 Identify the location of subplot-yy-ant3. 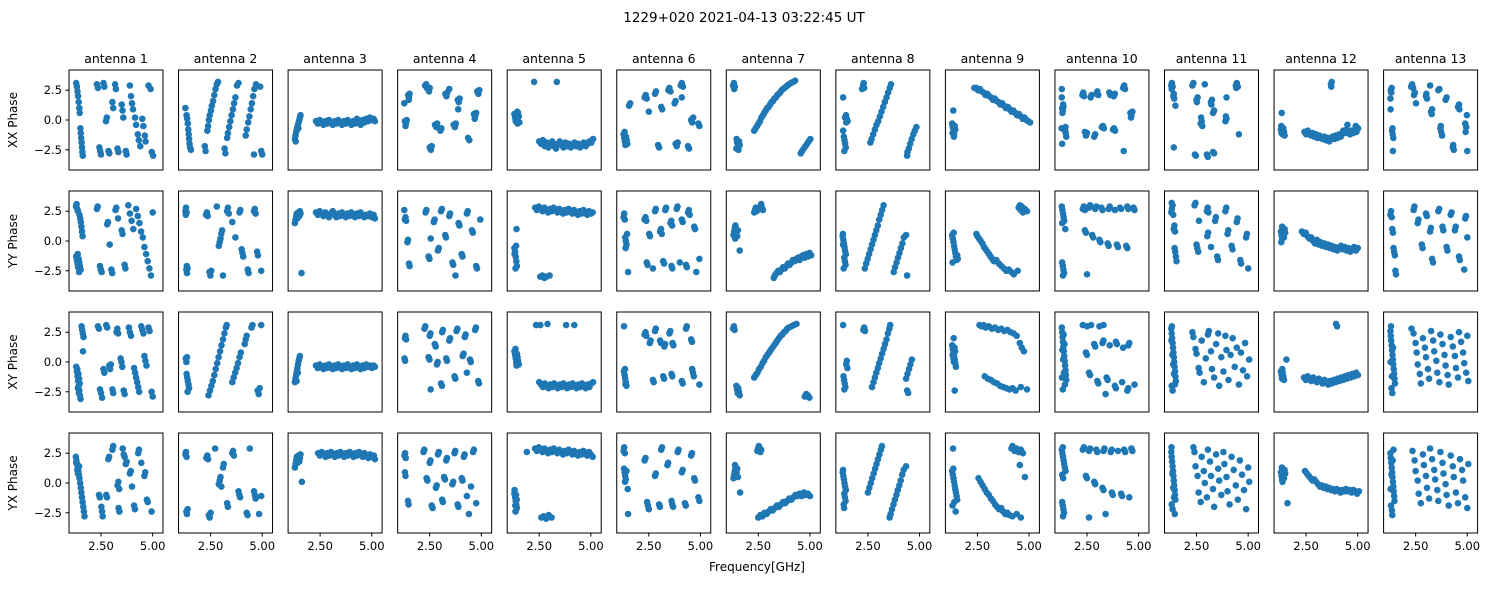
(335, 241).